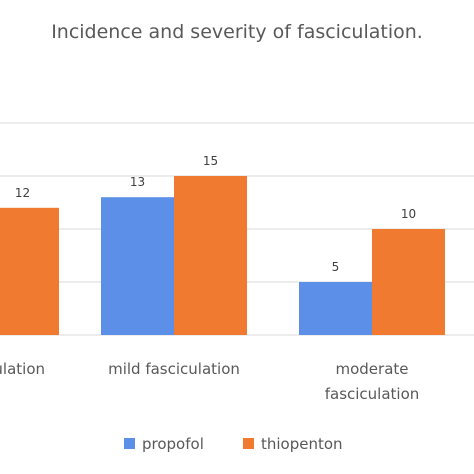 Image resolution: width=474 pixels, height=474 pixels. I want to click on legend-label-thiopenton: thiopenton, so click(302, 444).